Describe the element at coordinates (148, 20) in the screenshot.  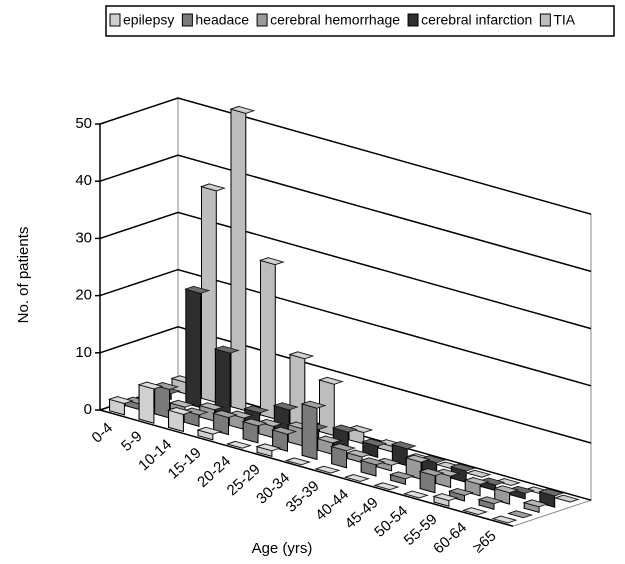
I see `legend-label: epilepsy` at that location.